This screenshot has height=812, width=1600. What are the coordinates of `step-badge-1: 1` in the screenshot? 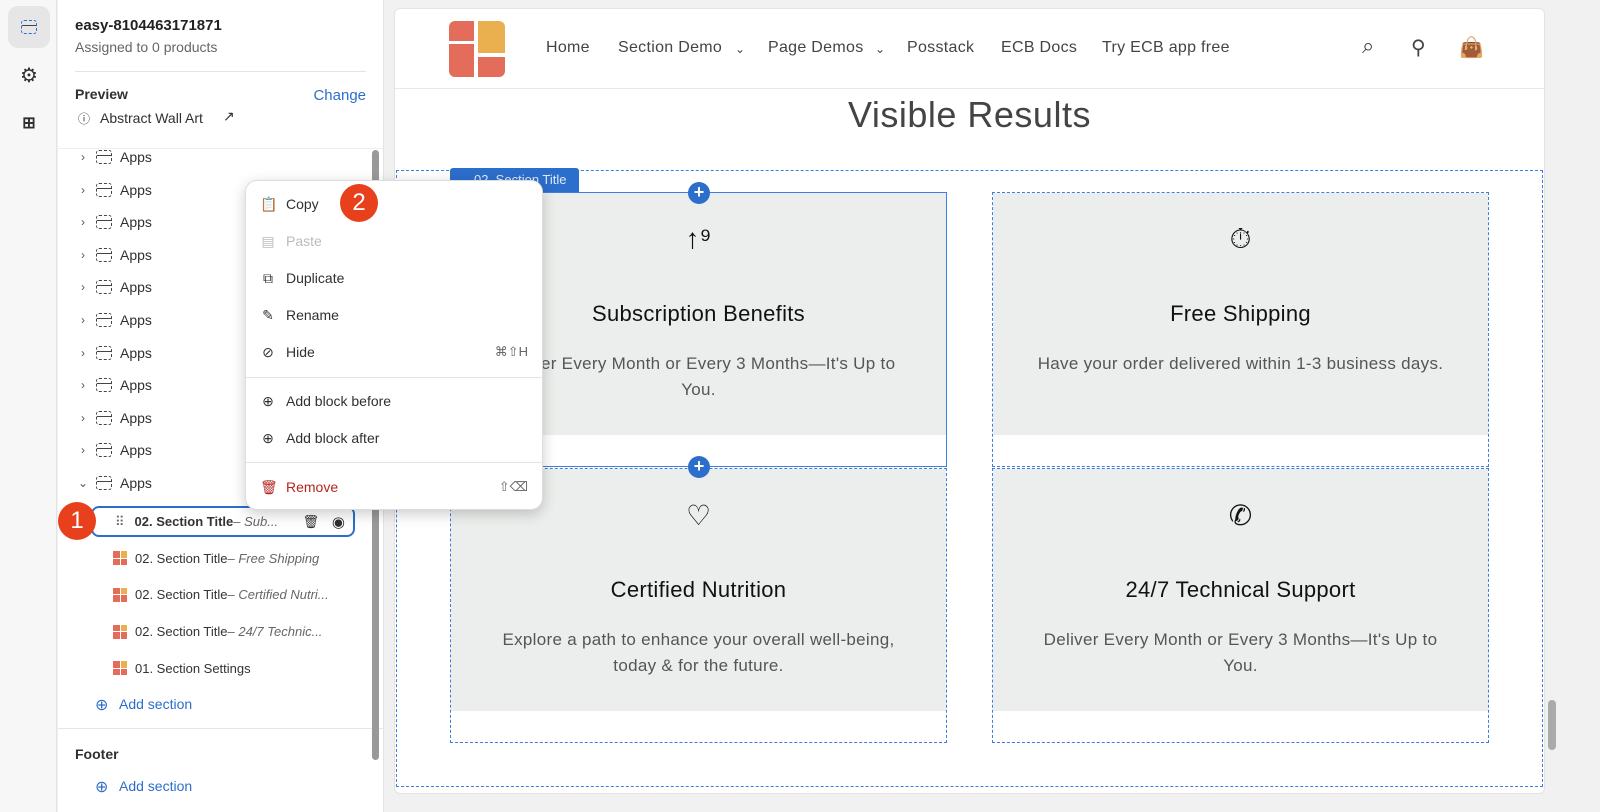 It's located at (77, 521).